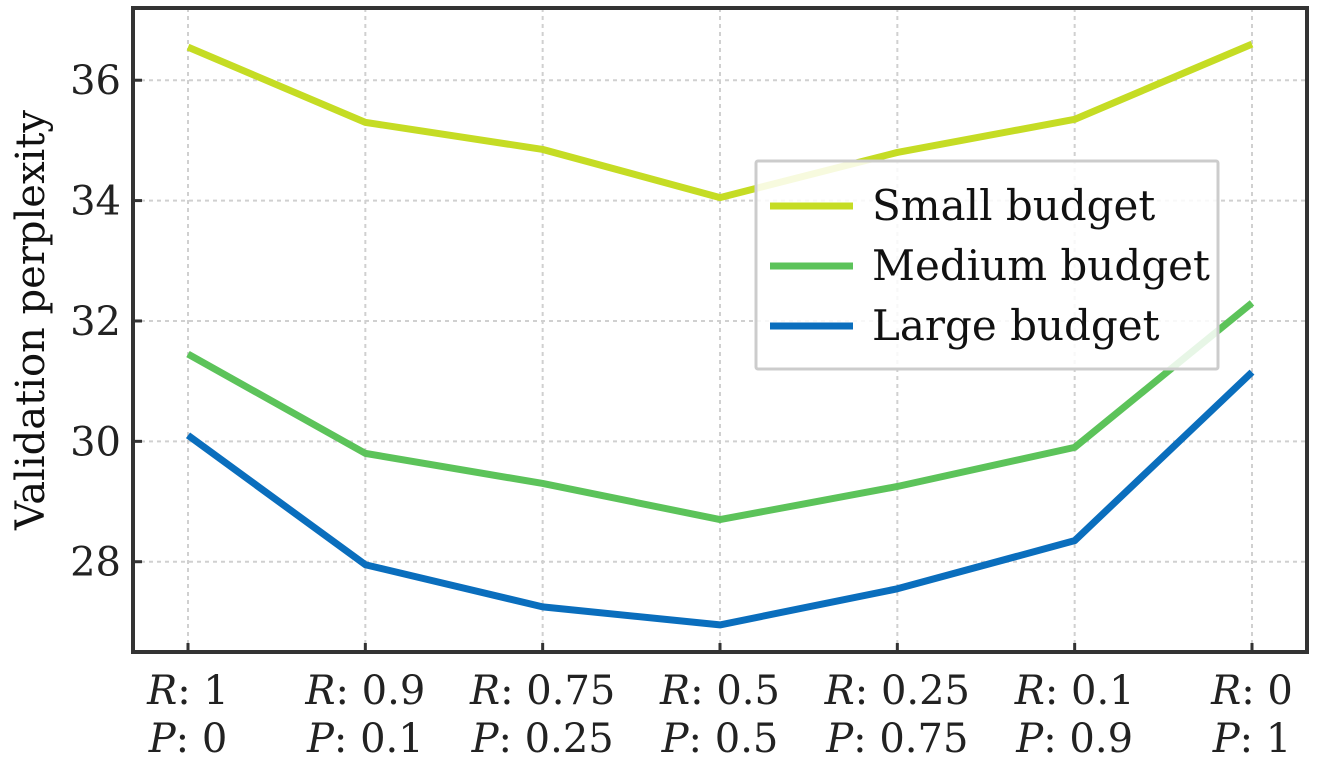 This screenshot has width=1333, height=762. Describe the element at coordinates (719, 691) in the screenshot. I see `x-tick-label-r: R: 0.5` at that location.